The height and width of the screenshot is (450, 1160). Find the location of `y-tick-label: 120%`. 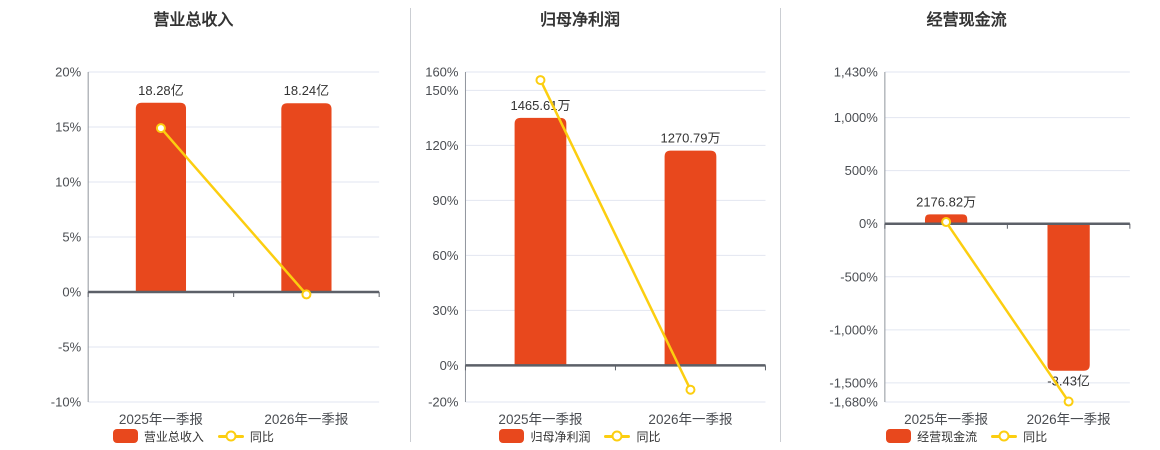

y-tick-label: 120% is located at coordinates (442, 145).